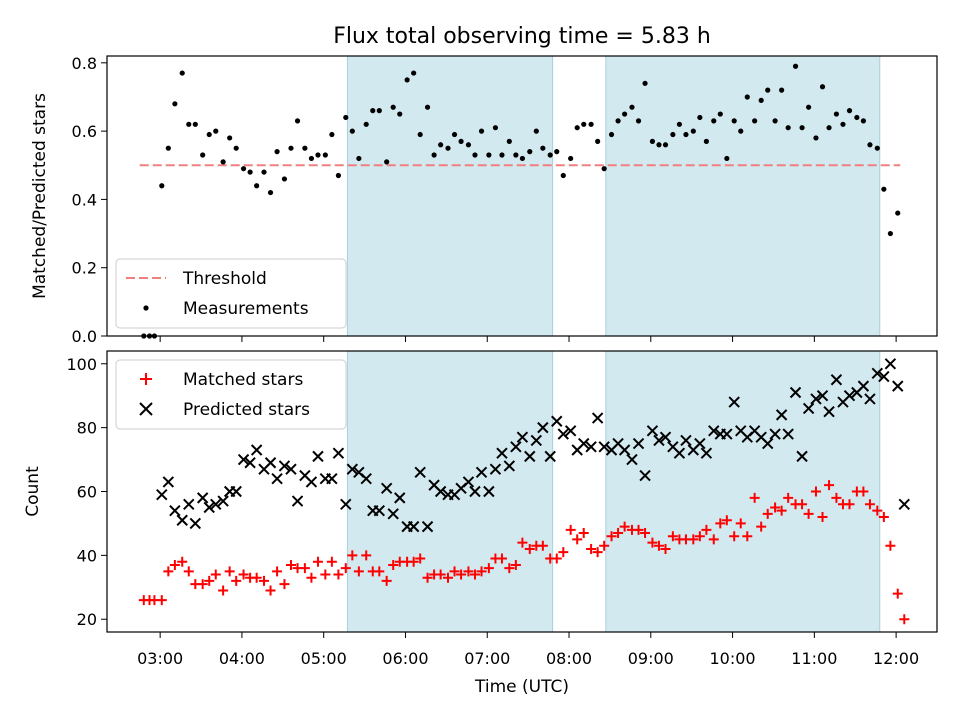 The image size is (960, 720). I want to click on y-tick-label: 20, so click(87, 619).